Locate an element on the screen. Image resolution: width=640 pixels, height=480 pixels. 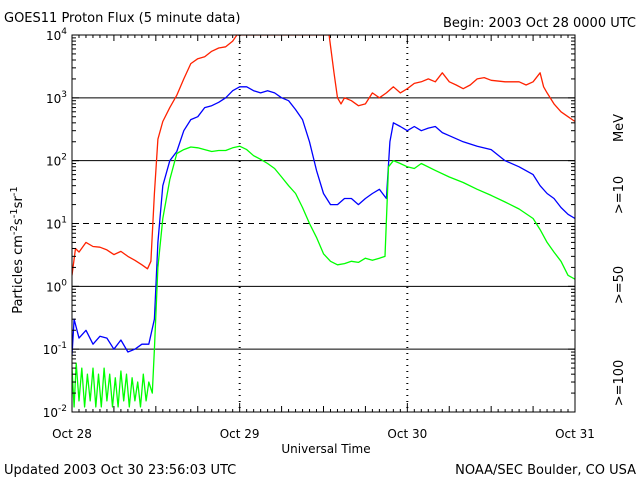
y-tick-label: 10⁻¹ is located at coordinates (55, 349).